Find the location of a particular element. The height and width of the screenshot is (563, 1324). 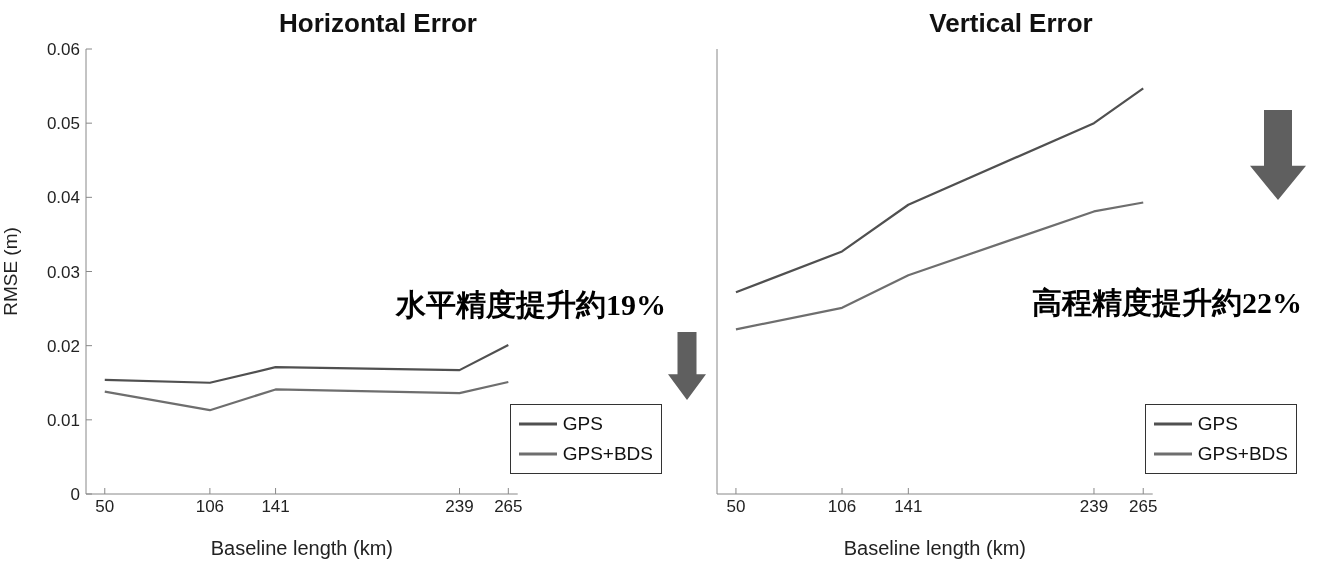

y-tick-label: 0.04 is located at coordinates (63, 198).